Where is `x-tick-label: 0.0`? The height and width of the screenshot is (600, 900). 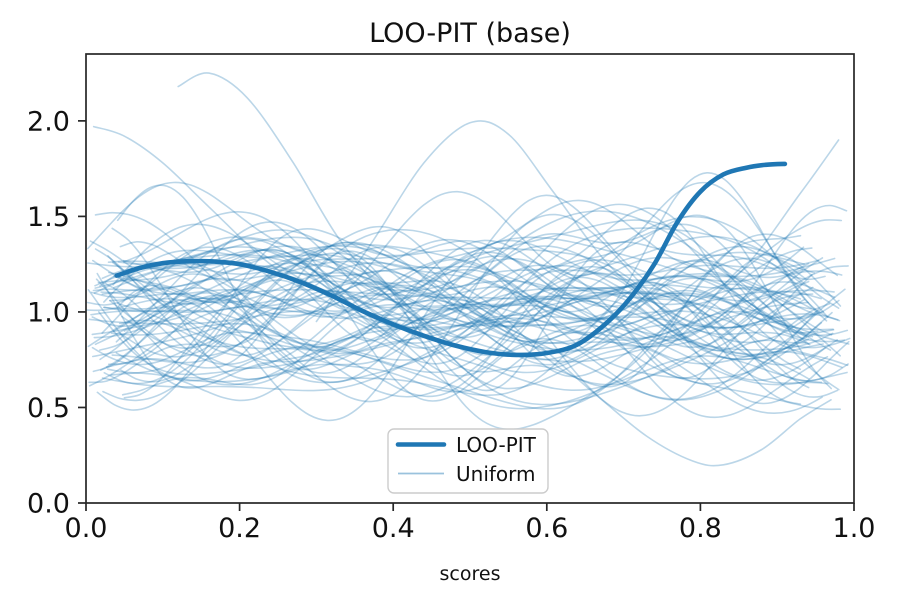 x-tick-label: 0.0 is located at coordinates (86, 528).